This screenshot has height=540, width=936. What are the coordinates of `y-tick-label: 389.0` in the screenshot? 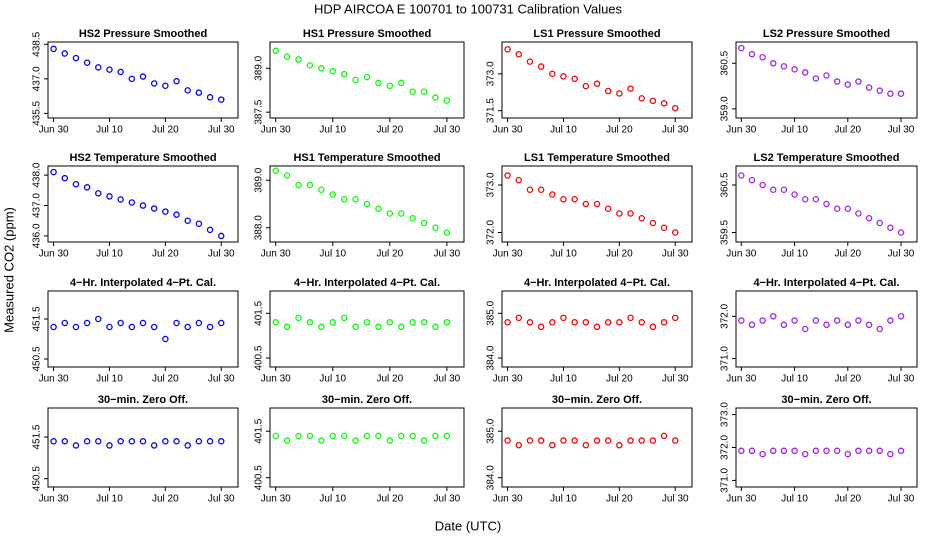 It's located at (259, 67).